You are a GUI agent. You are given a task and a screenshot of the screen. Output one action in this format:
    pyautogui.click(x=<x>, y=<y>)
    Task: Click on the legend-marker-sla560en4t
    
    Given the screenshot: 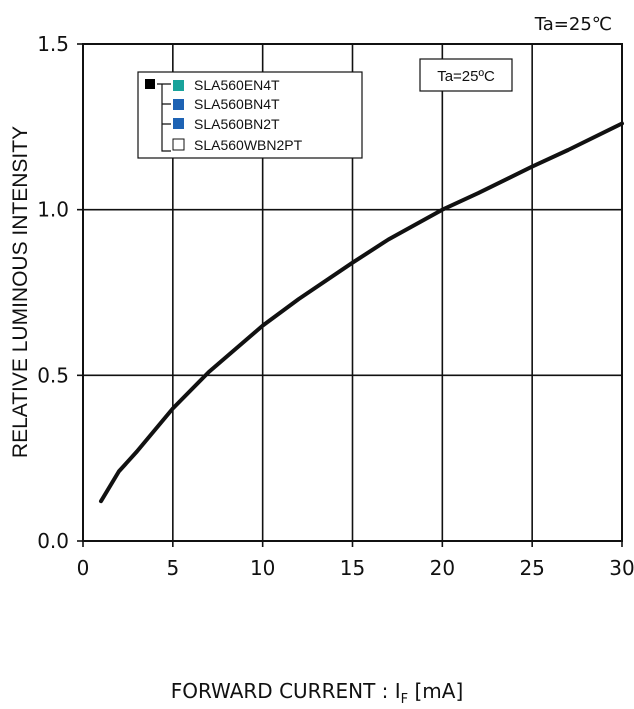 What is the action you would take?
    pyautogui.click(x=178, y=85)
    